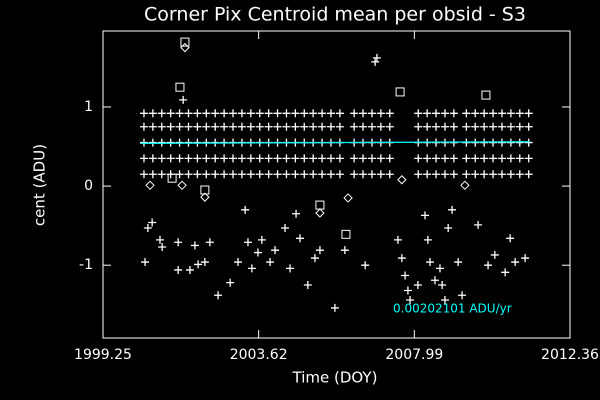 The image size is (600, 400). Describe the element at coordinates (88, 107) in the screenshot. I see `y-tick-label: 1` at that location.